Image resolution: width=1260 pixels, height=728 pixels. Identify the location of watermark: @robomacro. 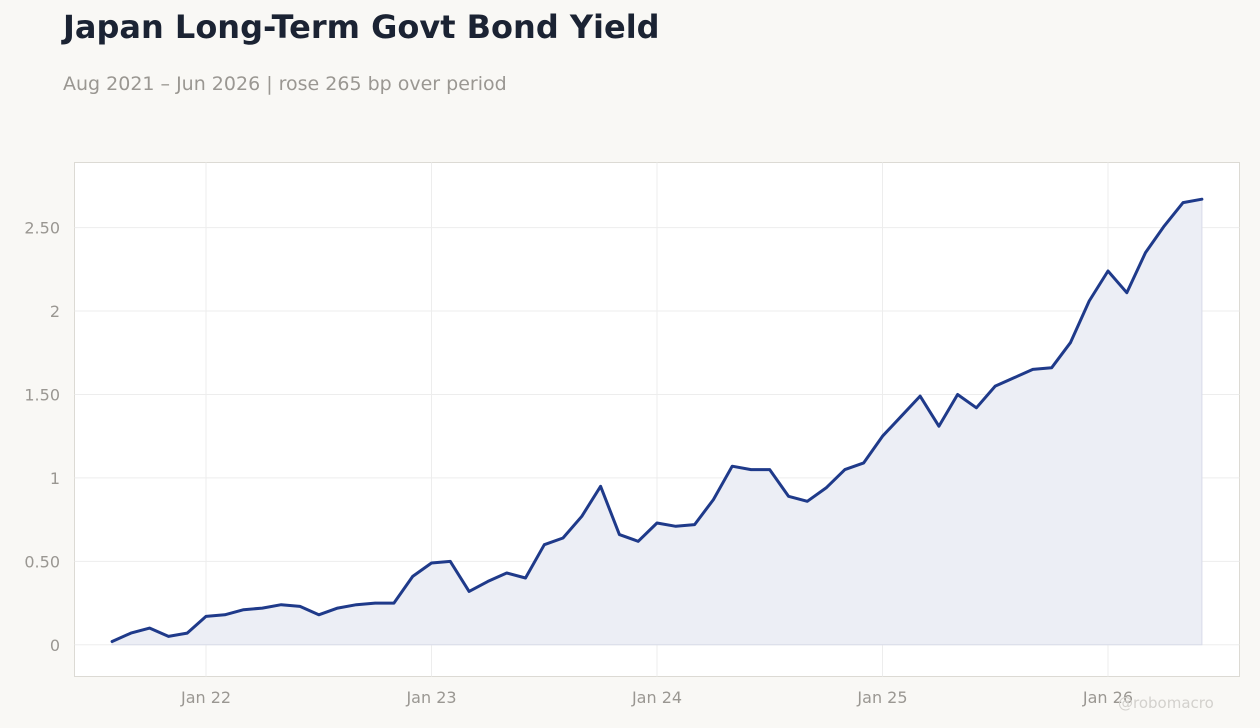
(1166, 703).